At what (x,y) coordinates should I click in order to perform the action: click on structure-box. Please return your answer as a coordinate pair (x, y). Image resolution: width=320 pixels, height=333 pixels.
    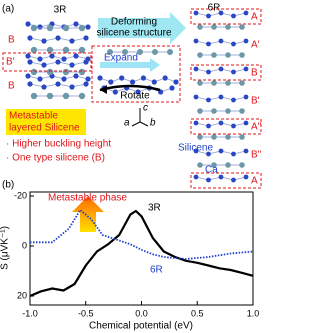
    Looking at the image, I should click on (136, 74).